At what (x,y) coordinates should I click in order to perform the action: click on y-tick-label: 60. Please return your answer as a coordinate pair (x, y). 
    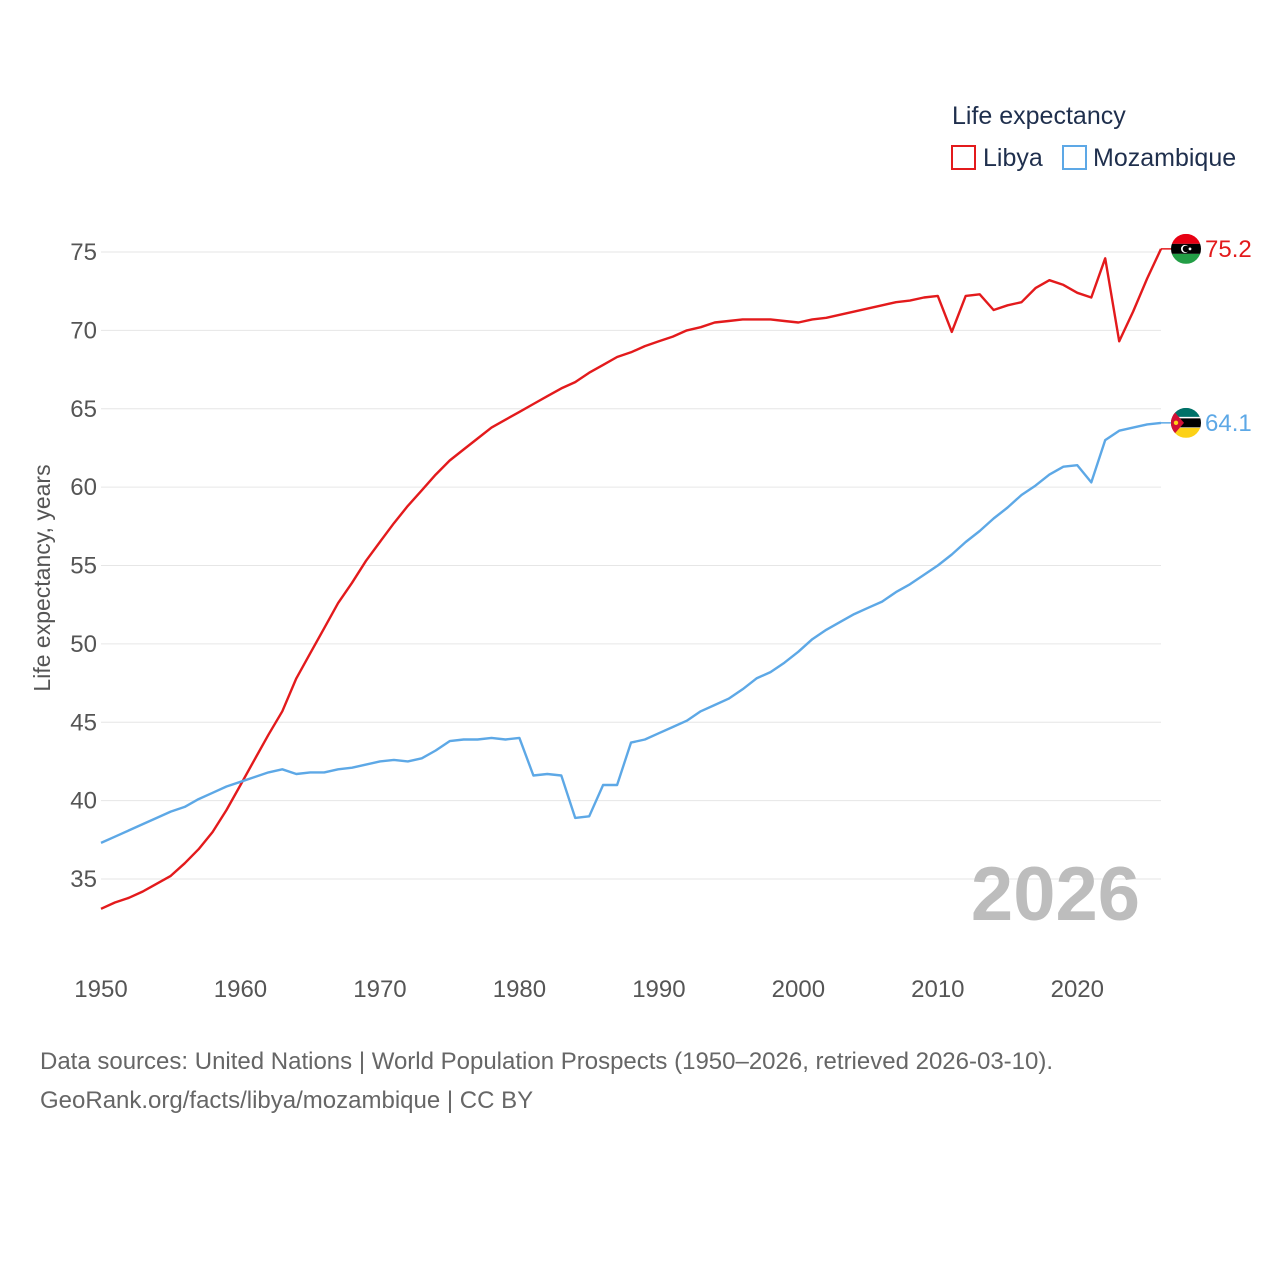
    Looking at the image, I should click on (83, 487).